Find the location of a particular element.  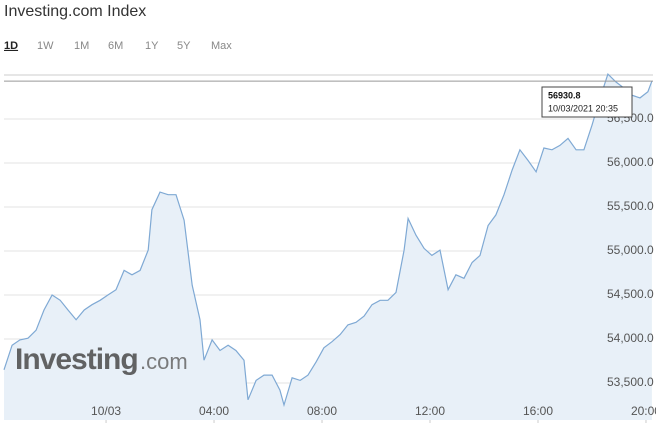

x-tick-label: 08:00 is located at coordinates (322, 411).